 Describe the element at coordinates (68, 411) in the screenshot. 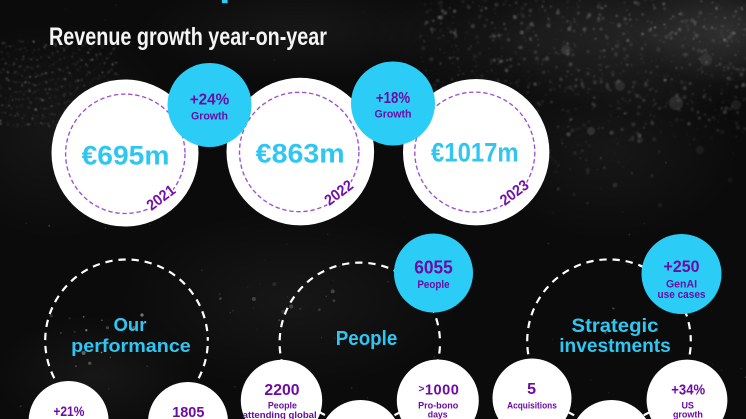

I see `svg-text: +21%` at that location.